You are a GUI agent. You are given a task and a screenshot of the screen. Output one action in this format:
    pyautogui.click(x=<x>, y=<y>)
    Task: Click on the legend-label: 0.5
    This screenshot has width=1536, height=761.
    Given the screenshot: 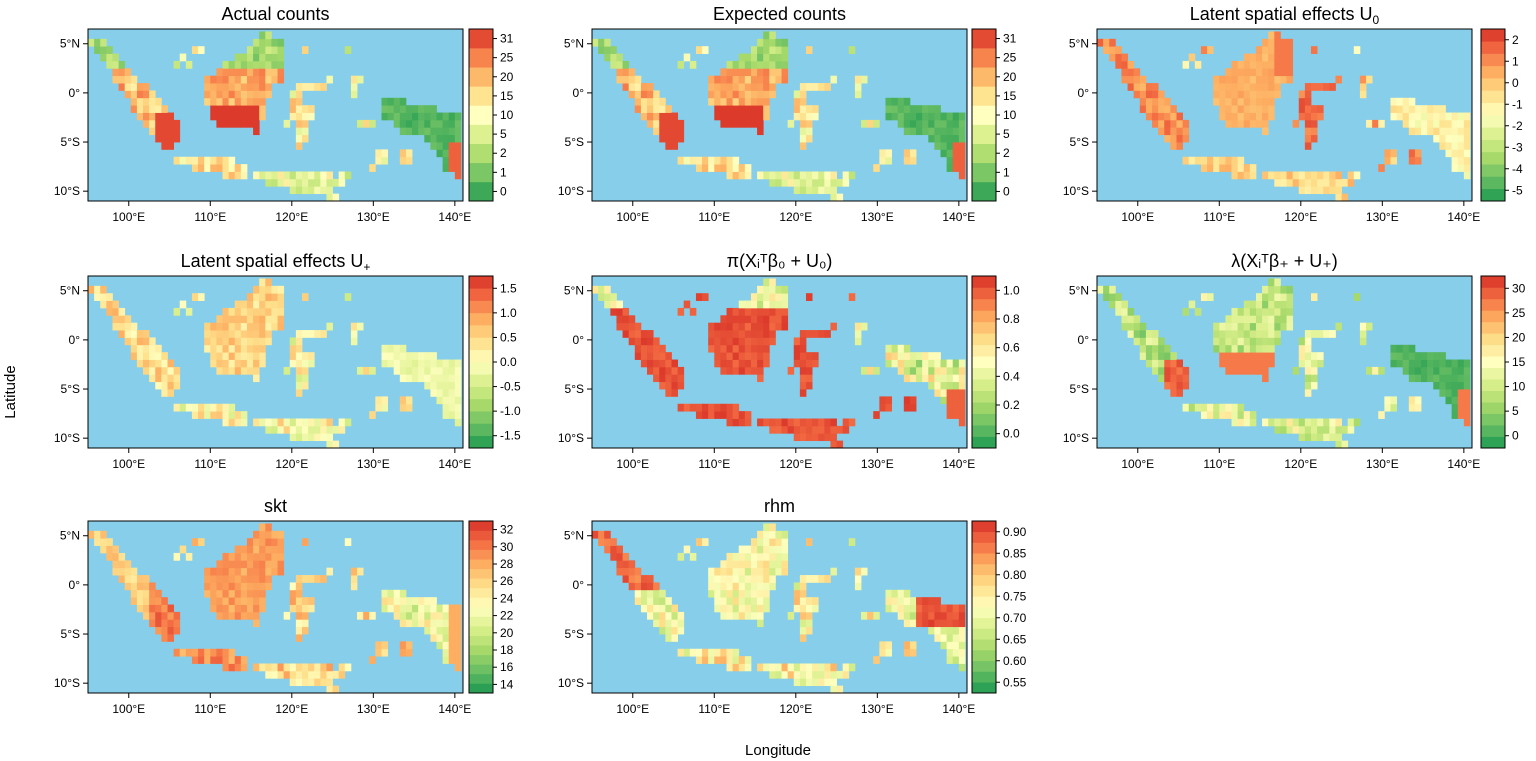 What is the action you would take?
    pyautogui.click(x=508, y=337)
    